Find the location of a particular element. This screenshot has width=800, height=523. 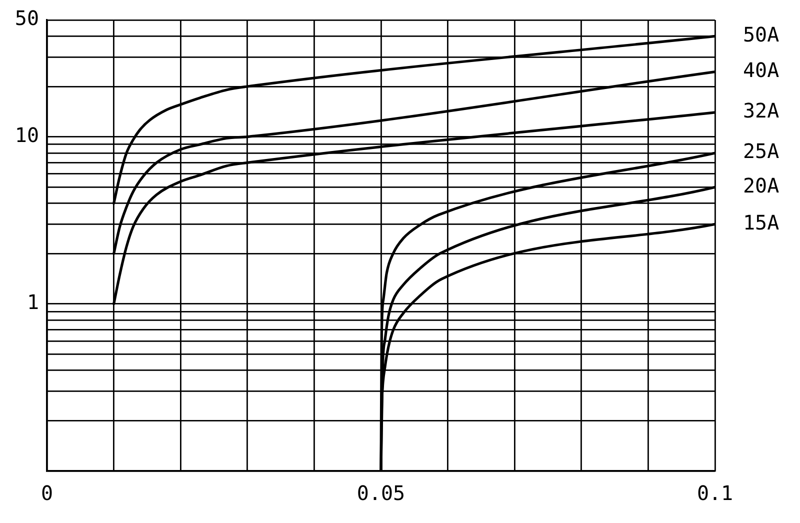

series-label: 50A is located at coordinates (761, 34).